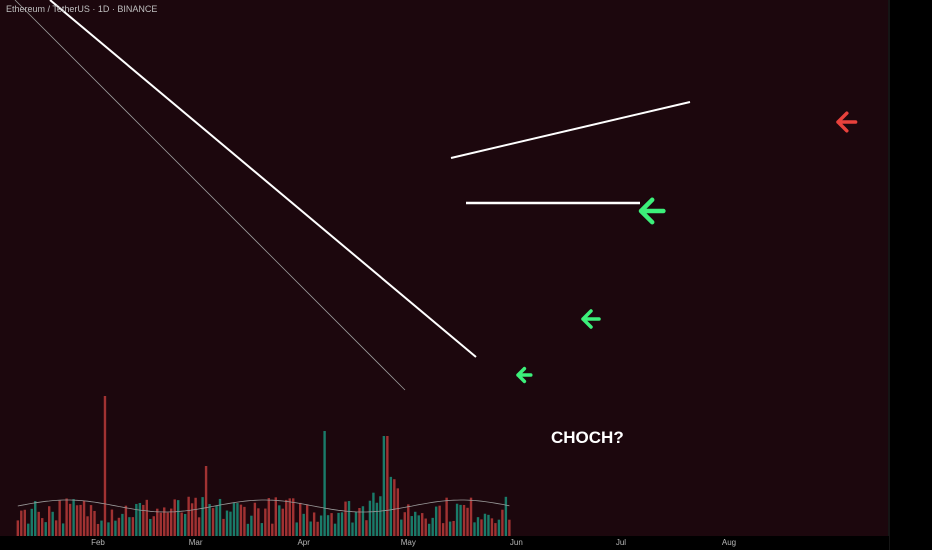  What do you see at coordinates (570, 130) in the screenshot?
I see `resistance-trendline` at bounding box center [570, 130].